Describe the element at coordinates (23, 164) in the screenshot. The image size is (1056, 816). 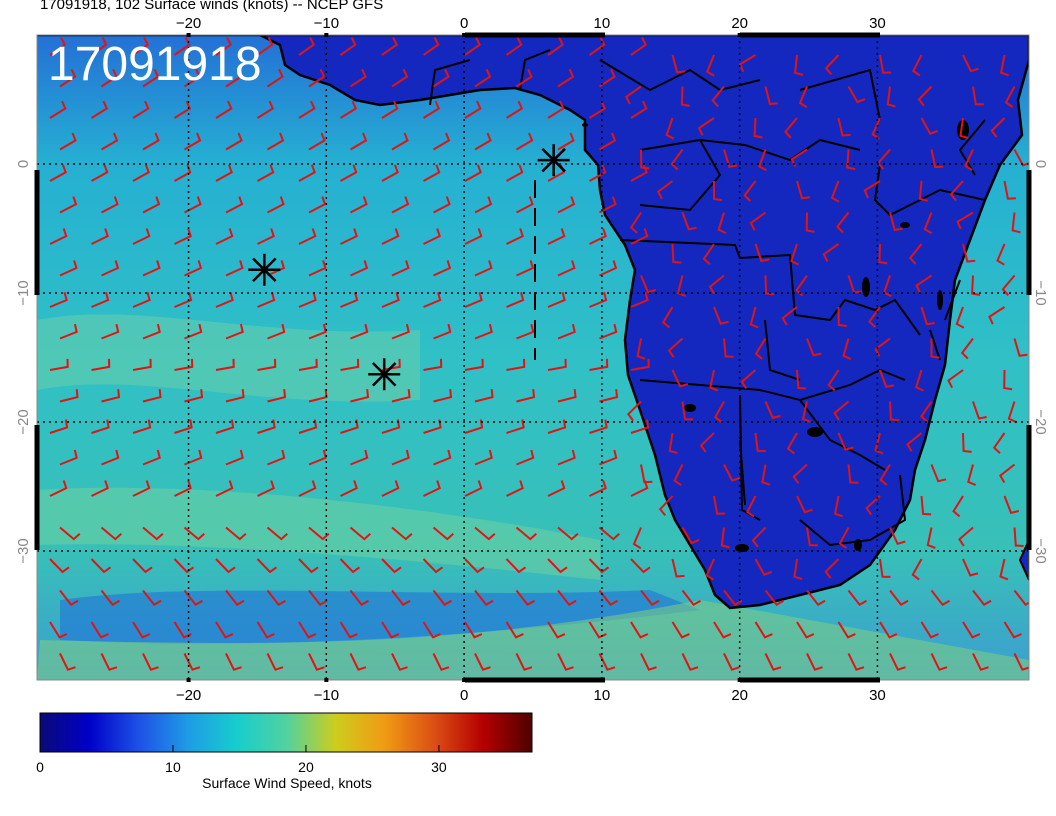
I see `y-tick-label-left: 0` at that location.